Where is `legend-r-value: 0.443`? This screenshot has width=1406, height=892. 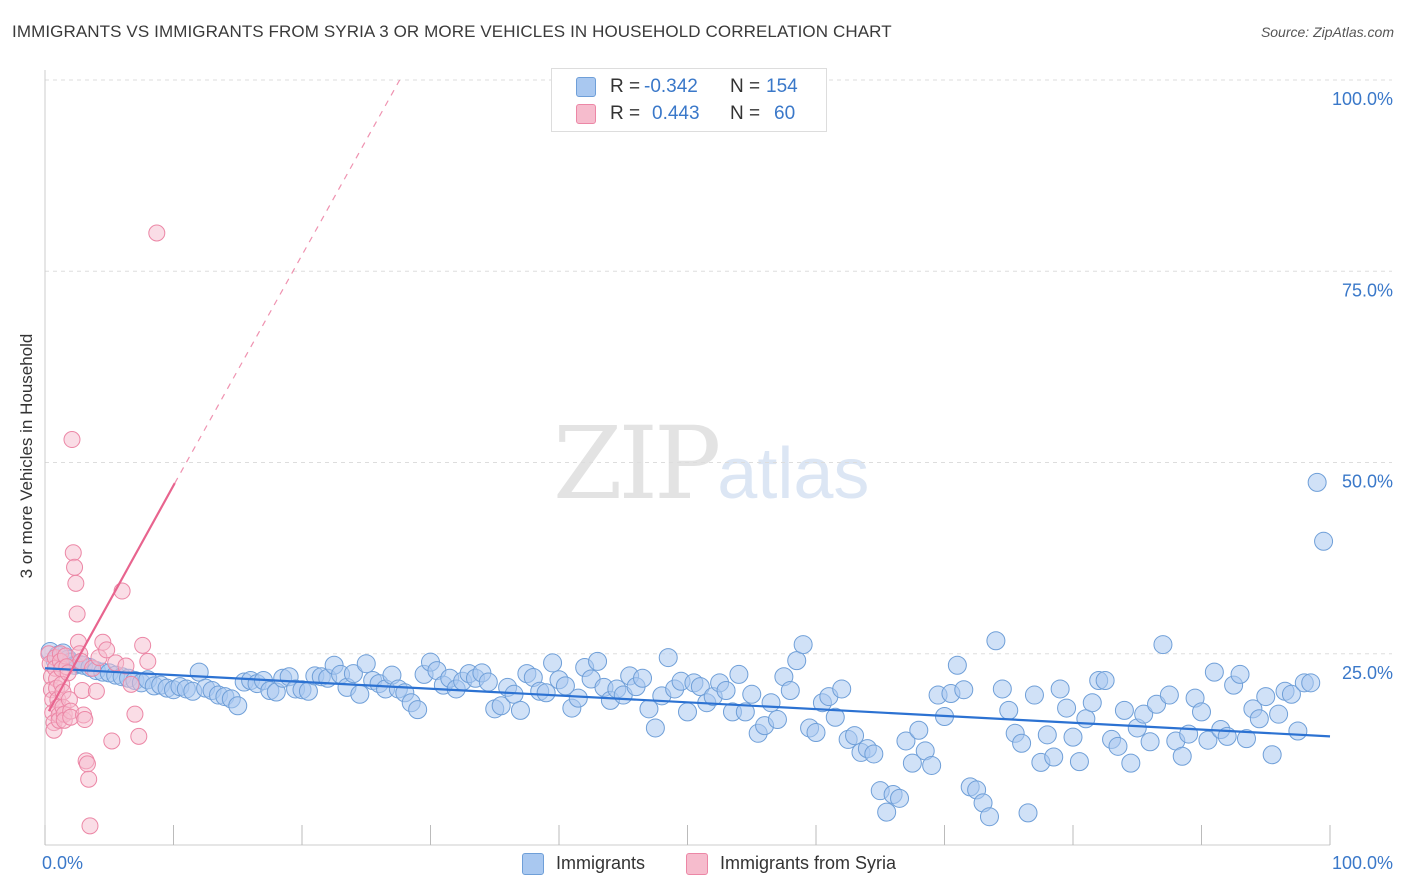 legend-r-value: 0.443 is located at coordinates (676, 113).